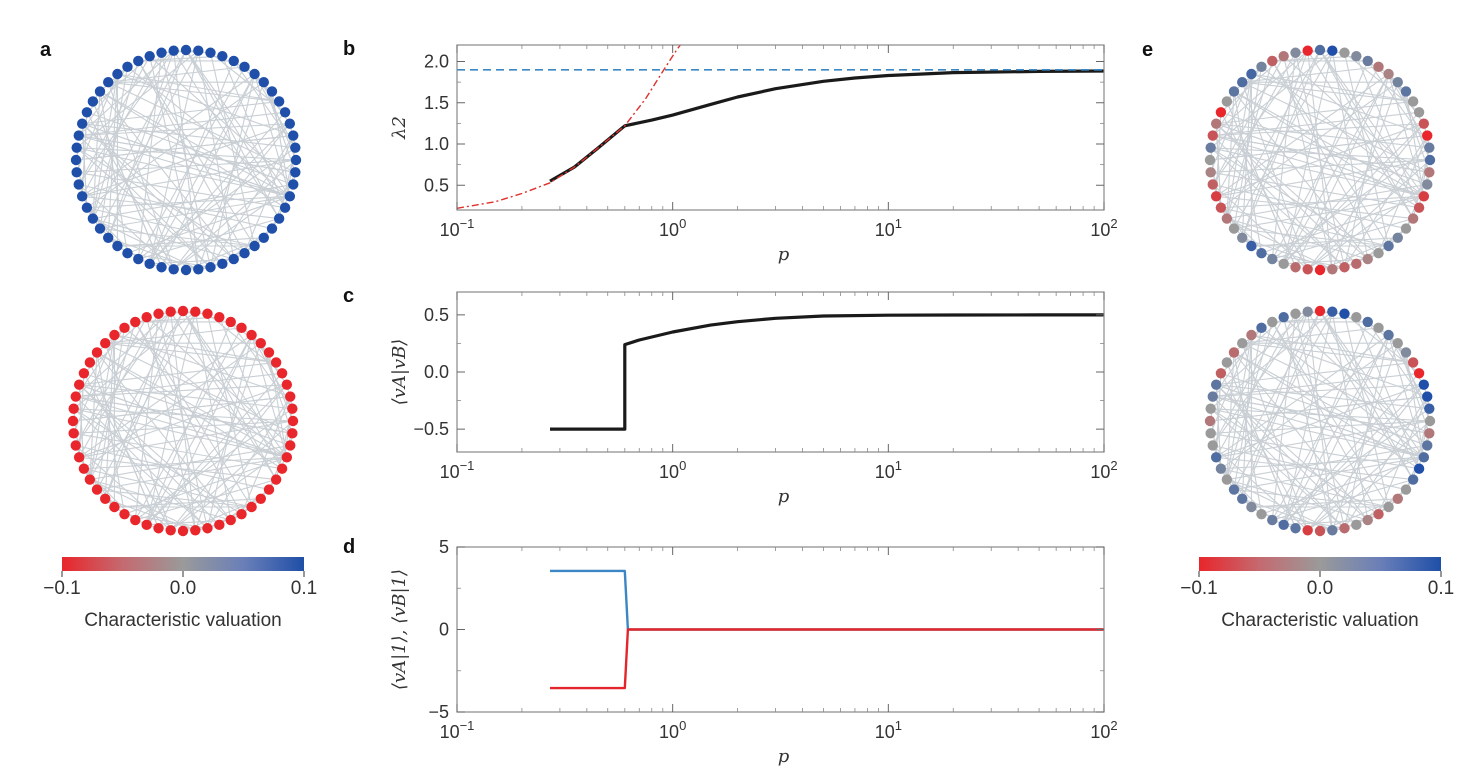 The image size is (1477, 777). What do you see at coordinates (431, 429) in the screenshot?
I see `y-tick-label: −0.5` at bounding box center [431, 429].